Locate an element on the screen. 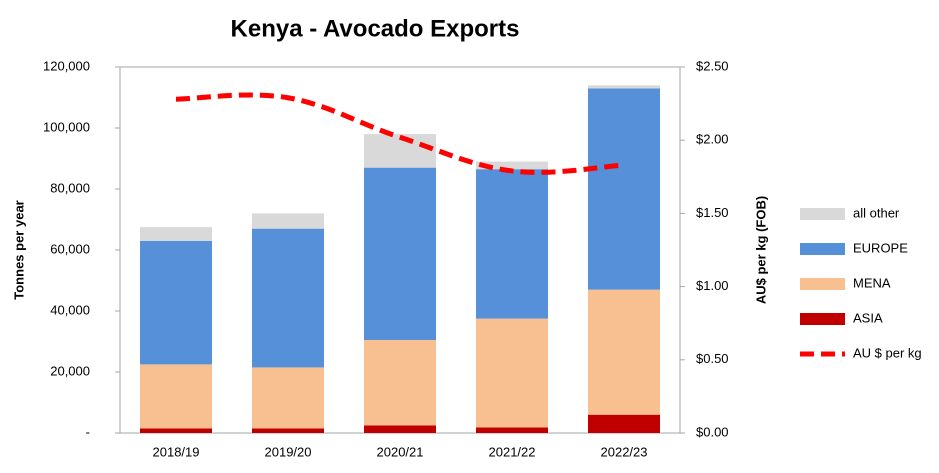 The image size is (939, 473). y2-tick-label: $2.50 is located at coordinates (712, 65).